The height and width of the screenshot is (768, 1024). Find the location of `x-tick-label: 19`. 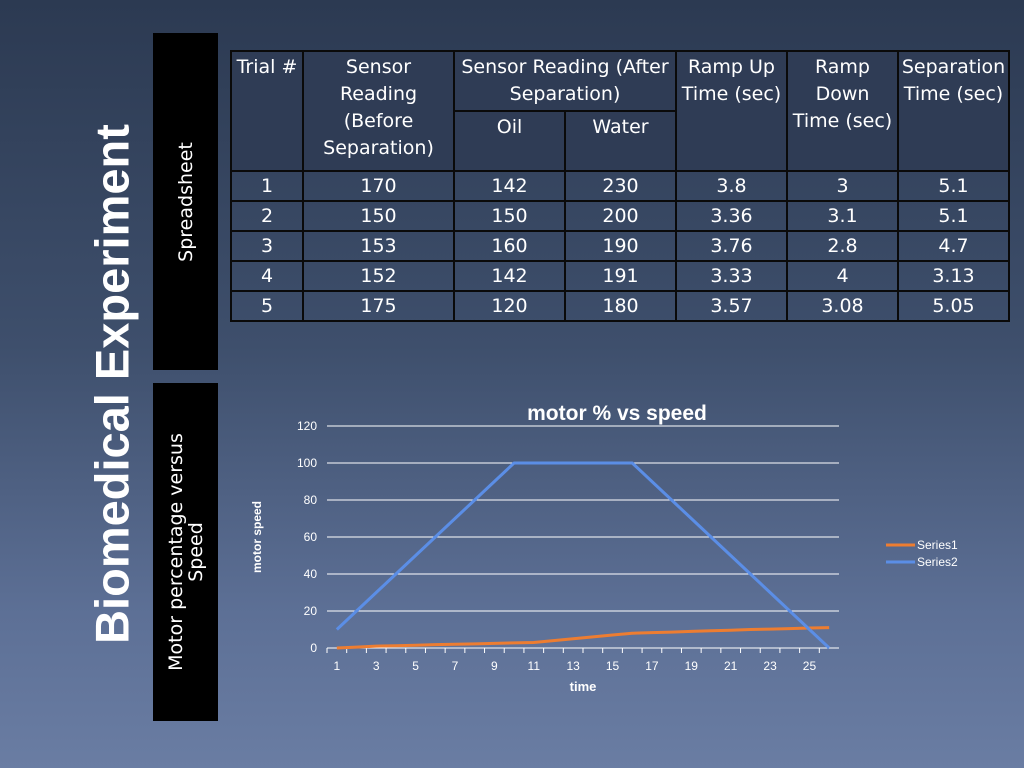

x-tick-label: 19 is located at coordinates (692, 666).